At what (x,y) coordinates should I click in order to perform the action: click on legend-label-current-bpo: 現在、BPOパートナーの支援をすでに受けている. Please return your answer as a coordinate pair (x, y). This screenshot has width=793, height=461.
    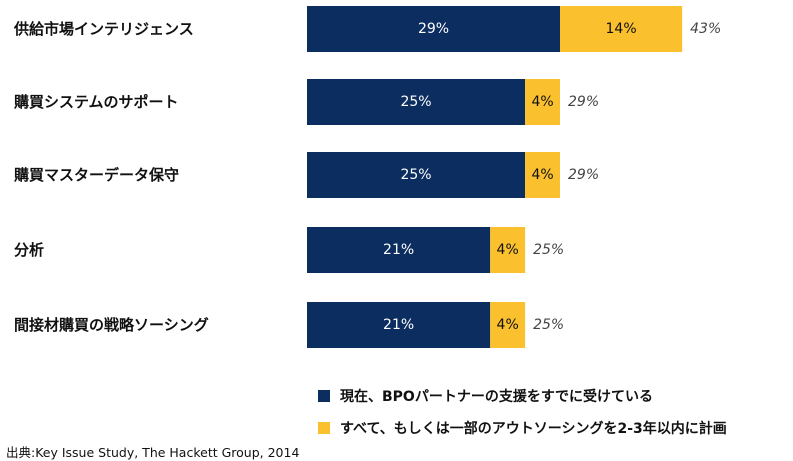
    Looking at the image, I should click on (496, 397).